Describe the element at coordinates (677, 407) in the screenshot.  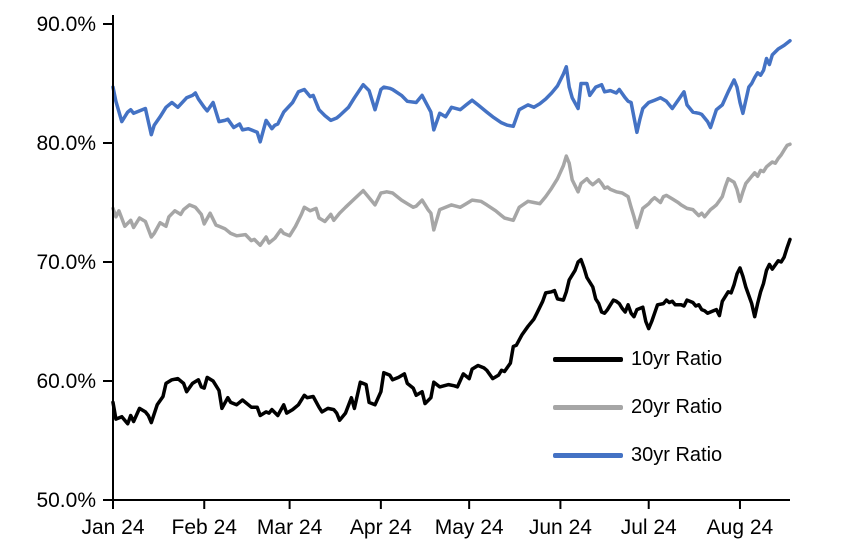
I see `legend-label-20yr: 20yr Ratio` at that location.